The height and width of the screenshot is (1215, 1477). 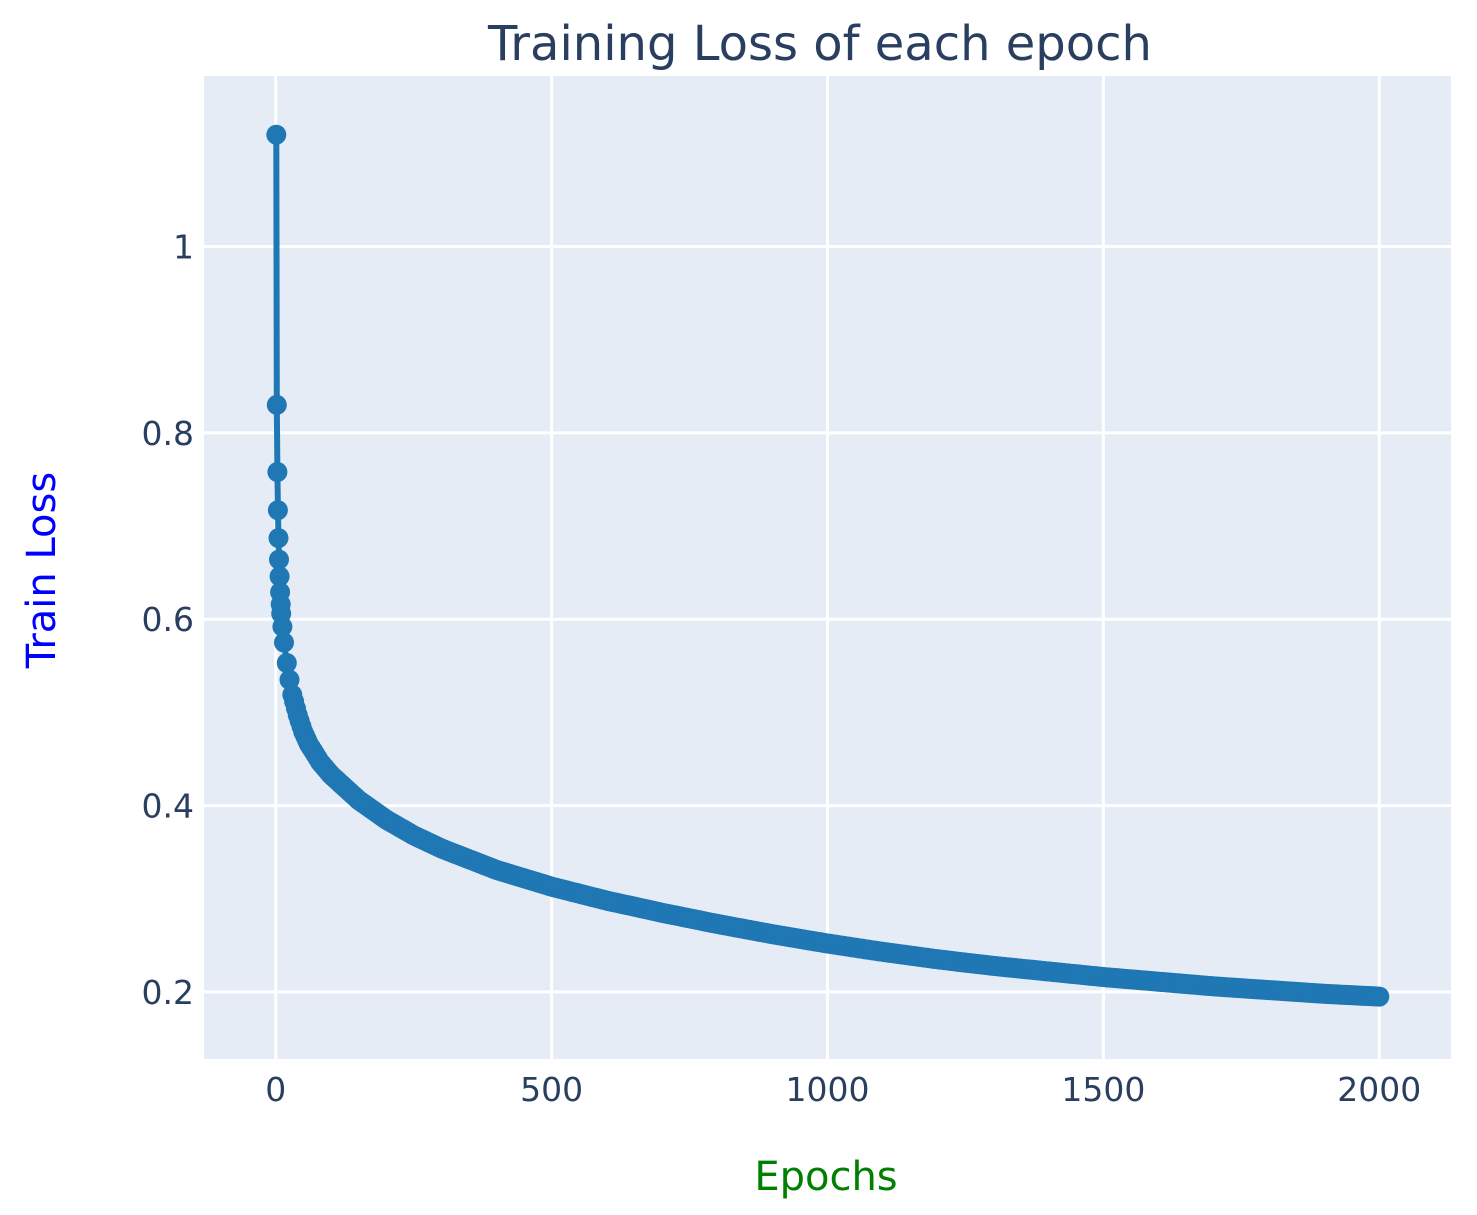 What do you see at coordinates (275, 1089) in the screenshot?
I see `x-tick-label: 0` at bounding box center [275, 1089].